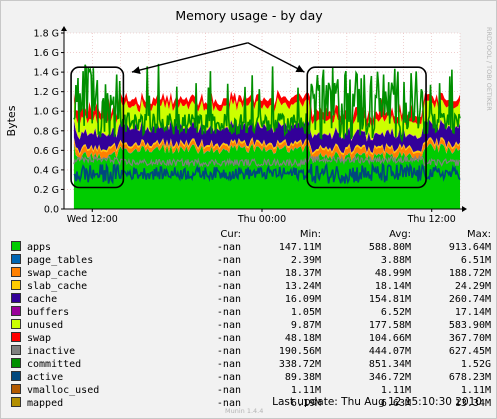 The height and width of the screenshot is (419, 497). Describe the element at coordinates (267, 136) in the screenshot. I see `area-cache` at that location.